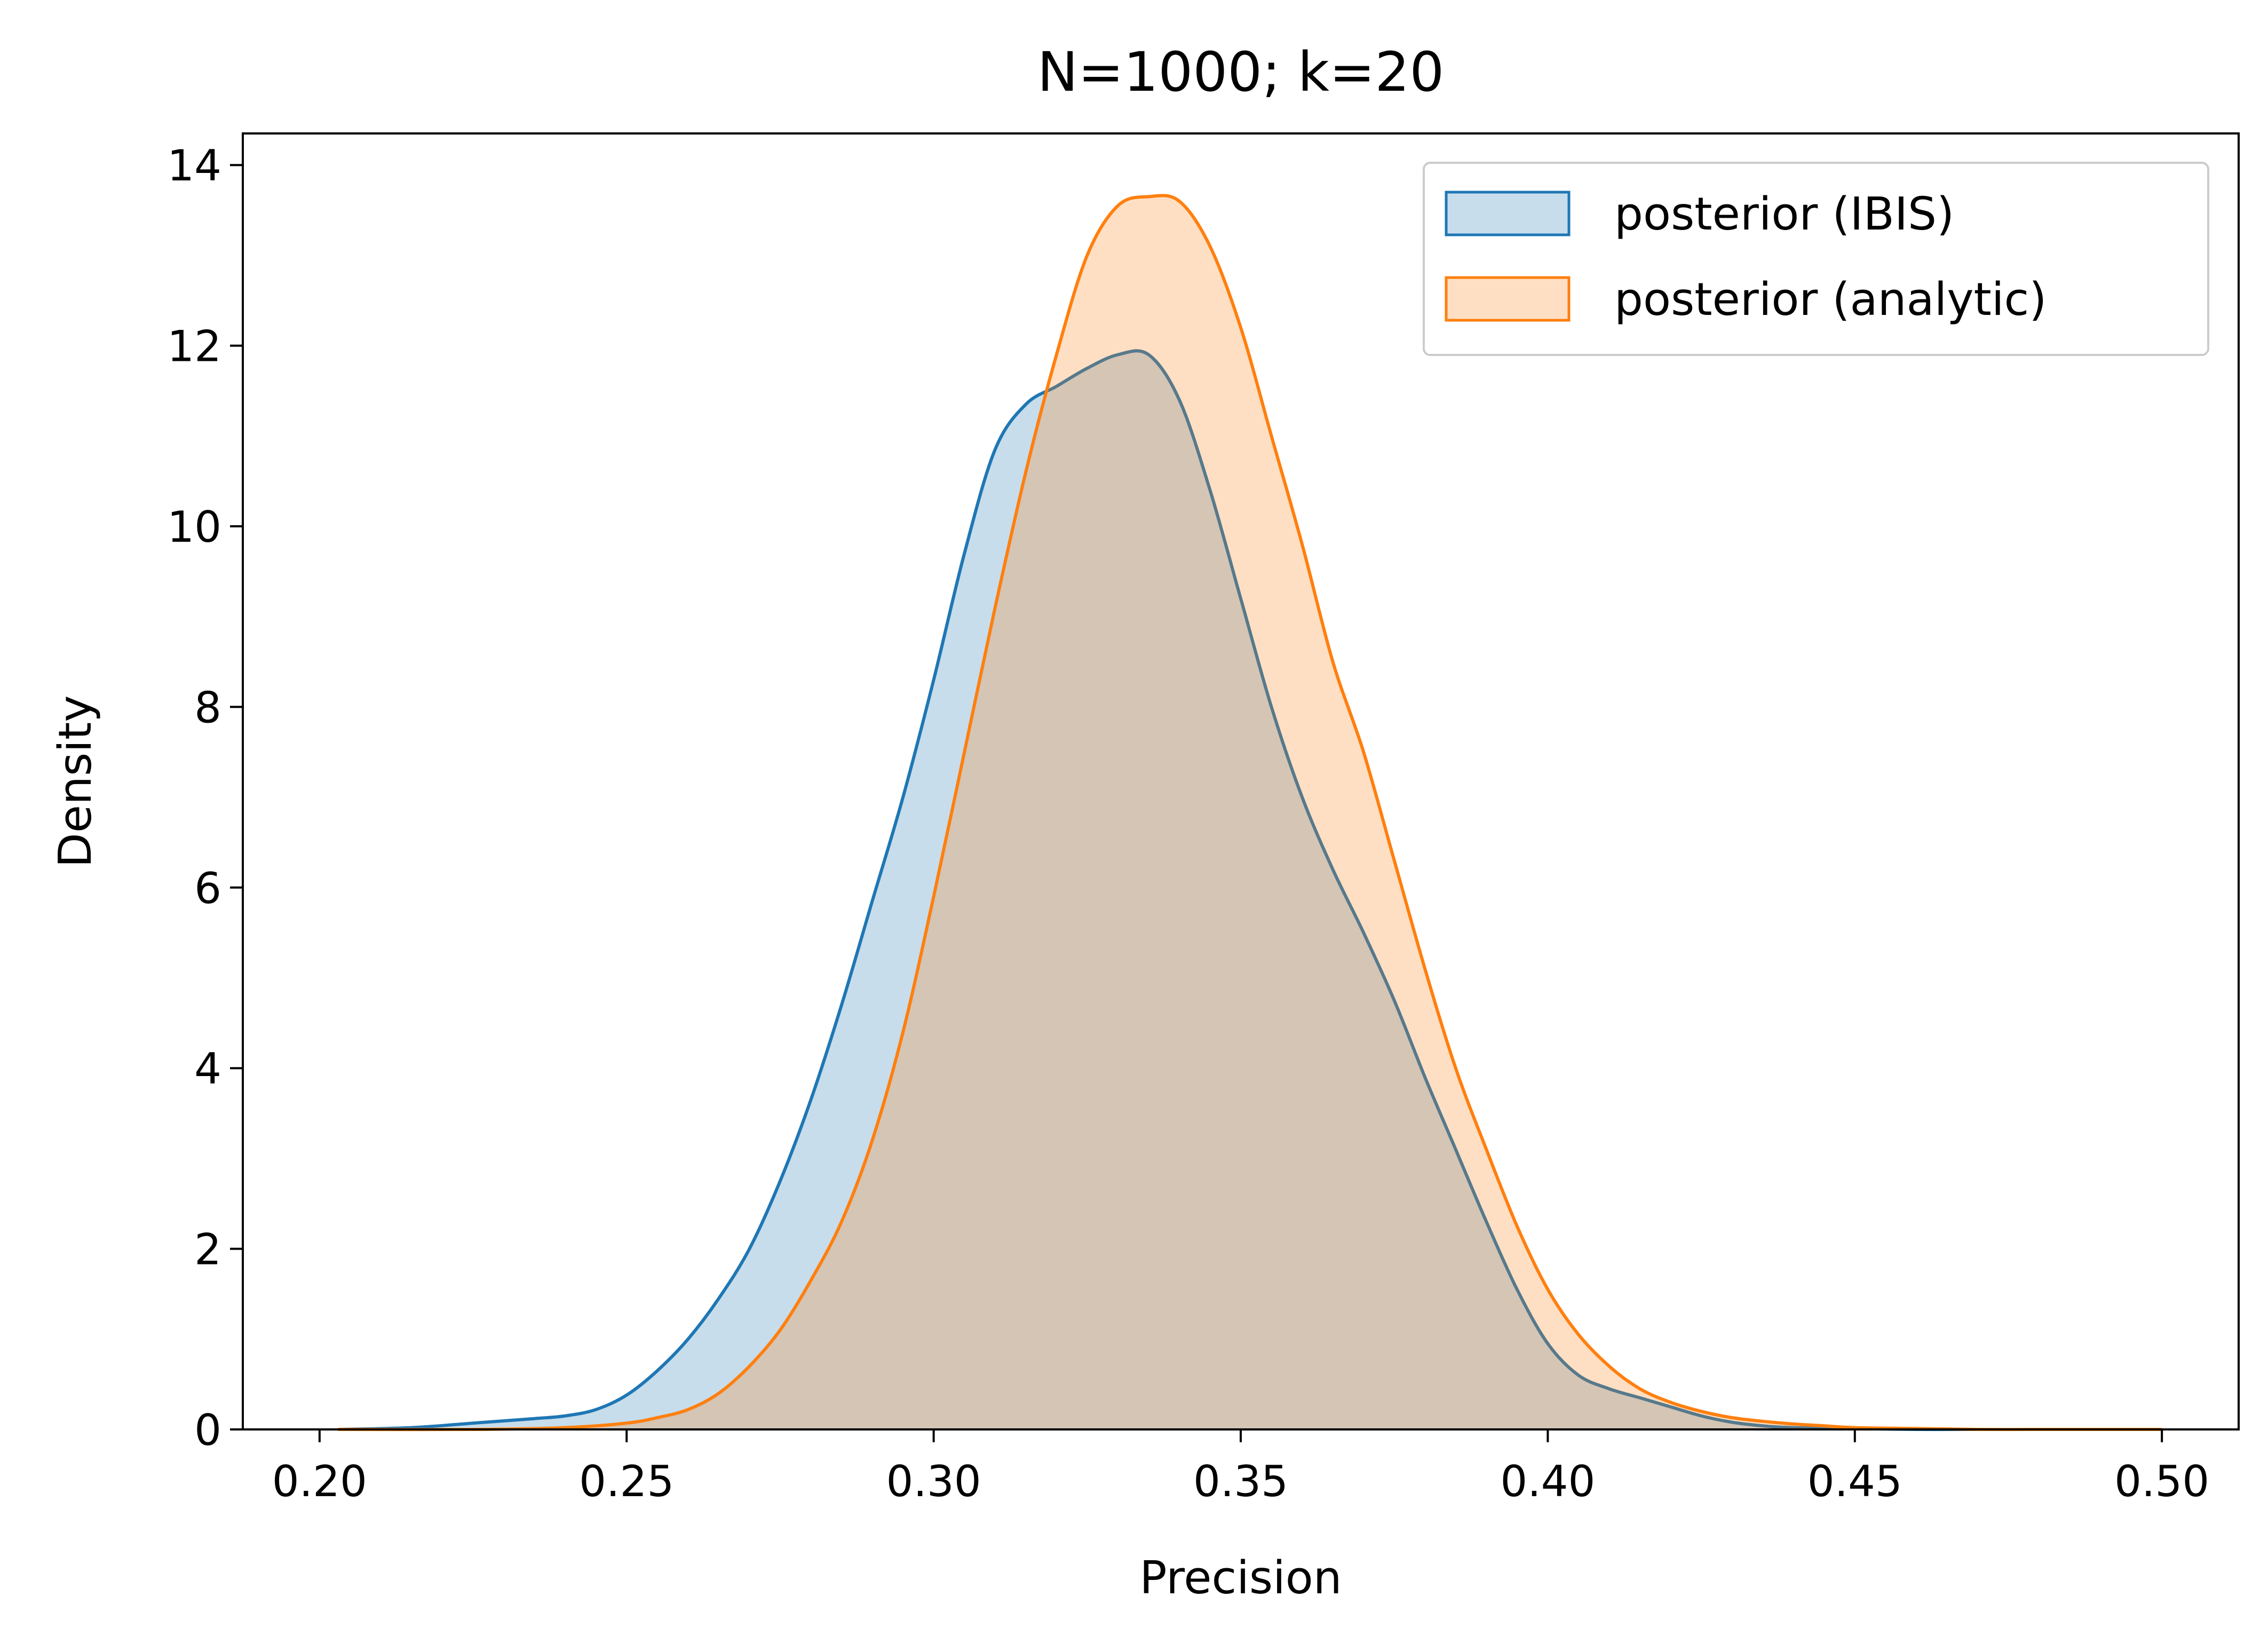  Describe the element at coordinates (933, 1481) in the screenshot. I see `x-tick-label: 0.30` at that location.